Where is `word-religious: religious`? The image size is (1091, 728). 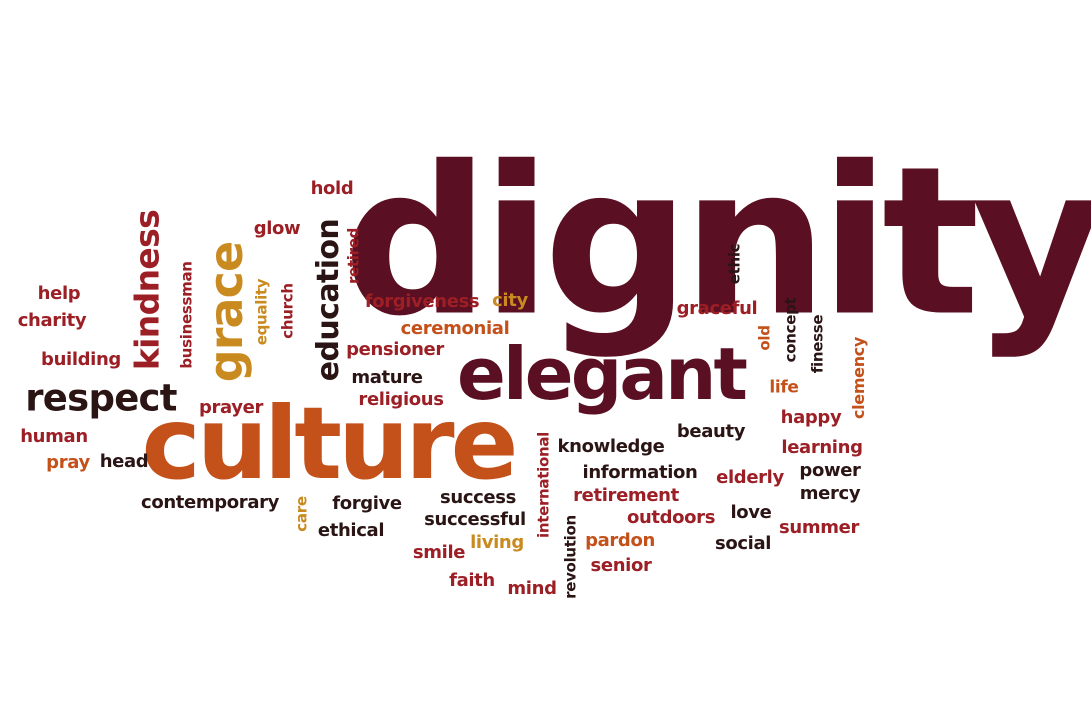
word-religious: religious is located at coordinates (401, 399).